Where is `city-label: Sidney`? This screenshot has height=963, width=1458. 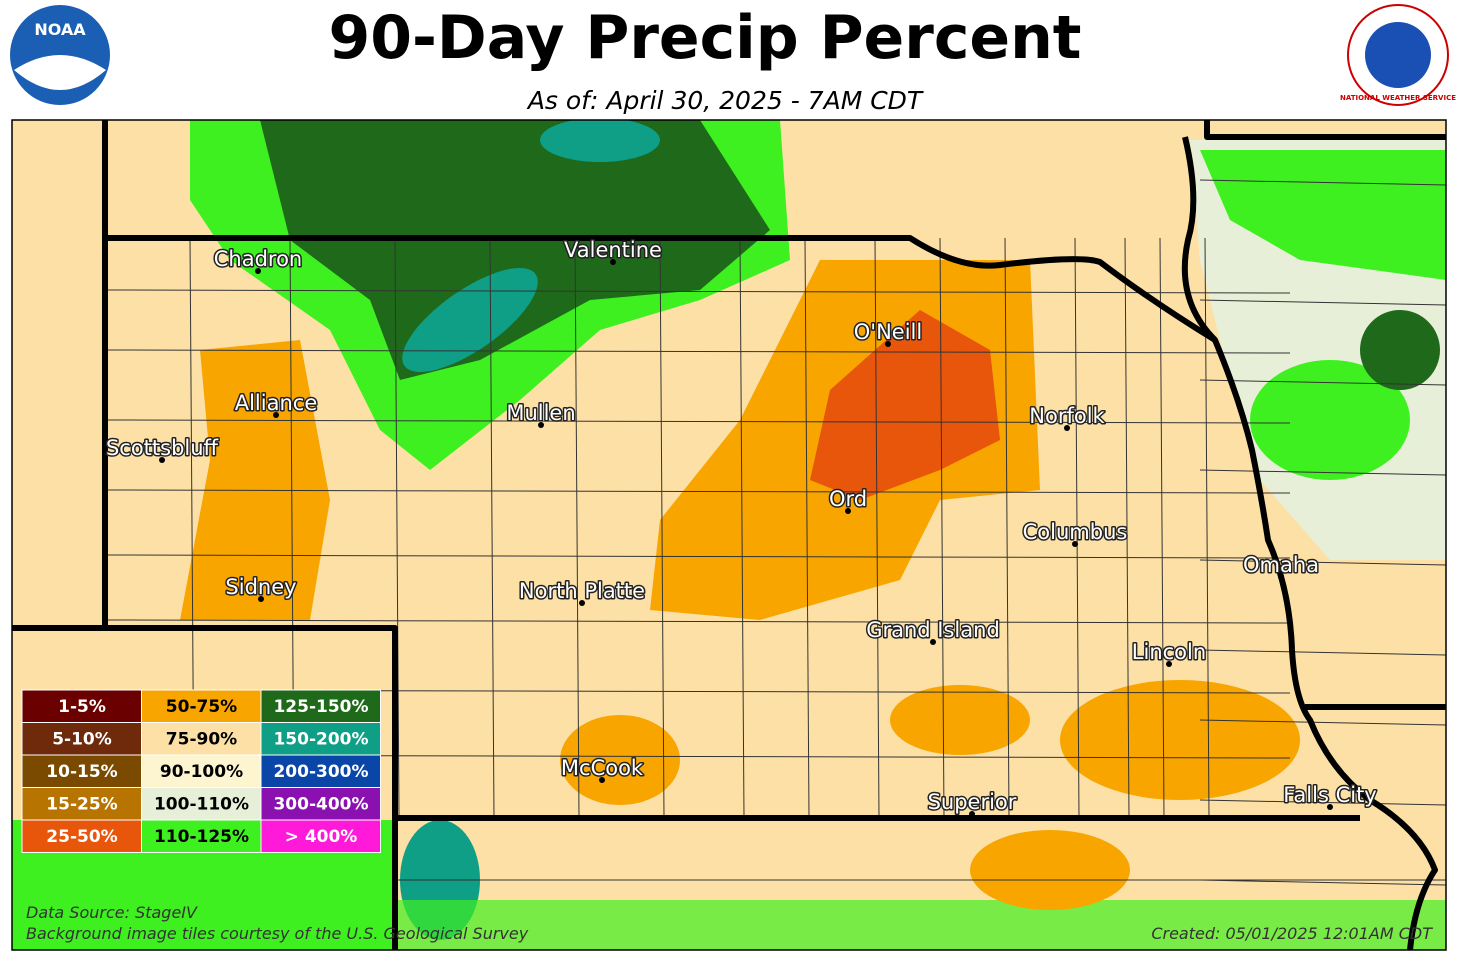
city-label: Sidney is located at coordinates (260, 587).